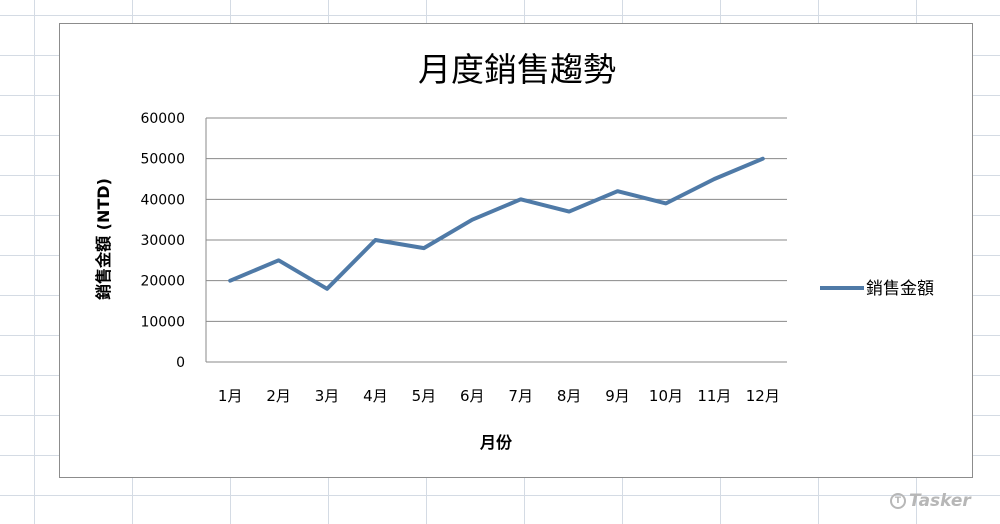  Describe the element at coordinates (375, 396) in the screenshot. I see `x-tick-label: 4月` at that location.